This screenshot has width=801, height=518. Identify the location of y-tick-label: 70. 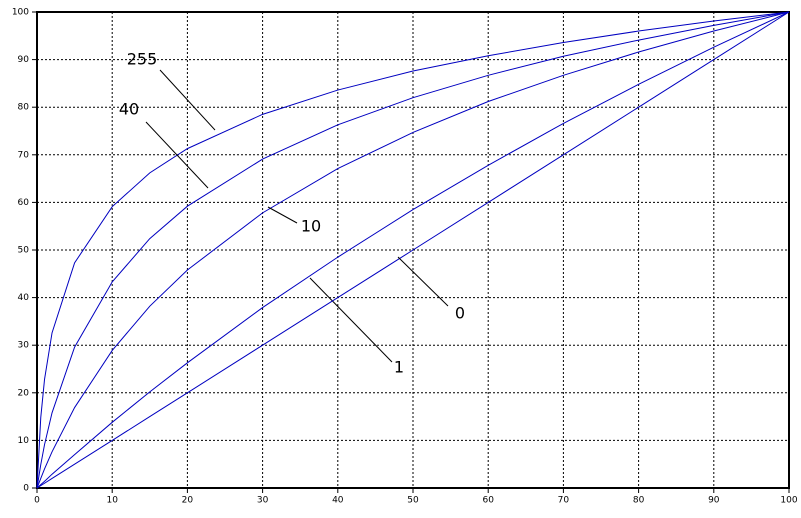
(24, 155).